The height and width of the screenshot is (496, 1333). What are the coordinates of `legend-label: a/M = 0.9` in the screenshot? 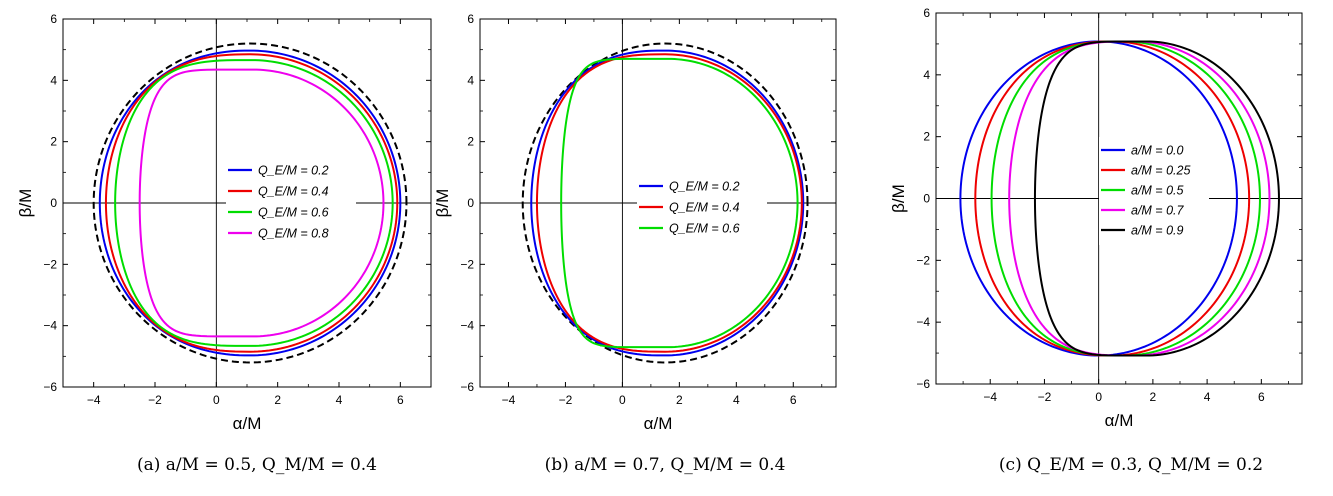 It's located at (1157, 231).